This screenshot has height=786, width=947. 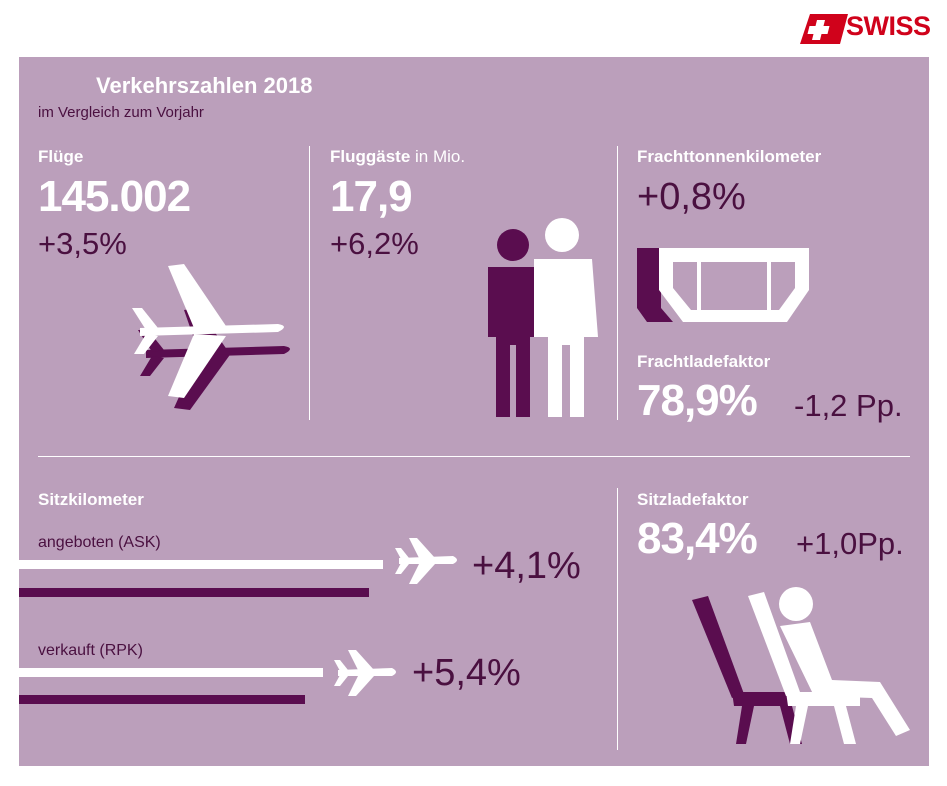 I want to click on seated-passenger-icon, so click(x=801, y=665).